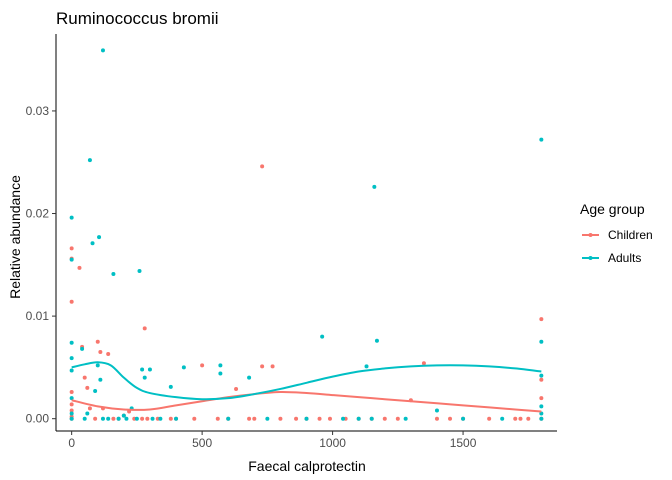 This screenshot has height=480, width=672. Describe the element at coordinates (306, 381) in the screenshot. I see `smooth-line-adults` at that location.